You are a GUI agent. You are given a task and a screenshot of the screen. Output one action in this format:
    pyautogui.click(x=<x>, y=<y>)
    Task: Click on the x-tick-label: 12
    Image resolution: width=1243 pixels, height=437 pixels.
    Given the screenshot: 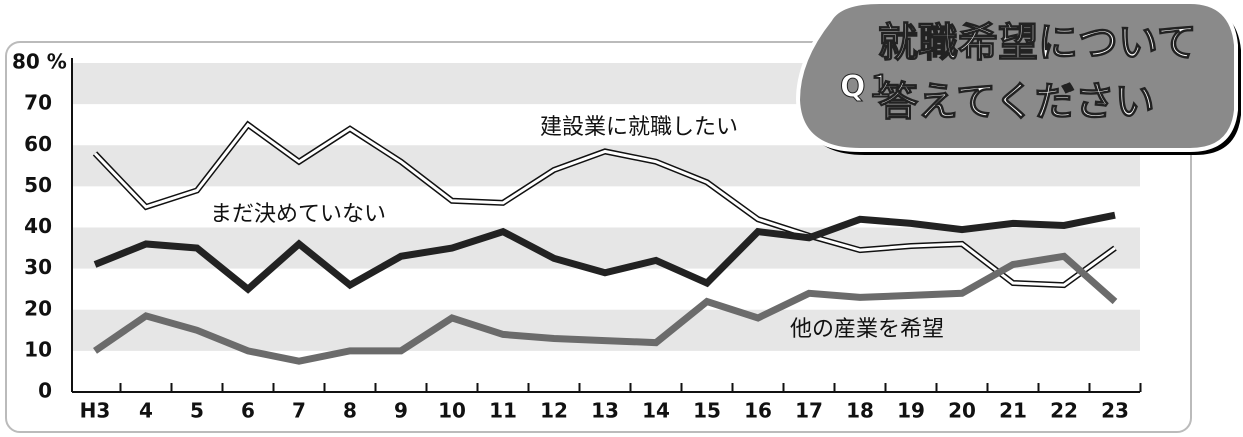 What is the action you would take?
    pyautogui.click(x=554, y=411)
    